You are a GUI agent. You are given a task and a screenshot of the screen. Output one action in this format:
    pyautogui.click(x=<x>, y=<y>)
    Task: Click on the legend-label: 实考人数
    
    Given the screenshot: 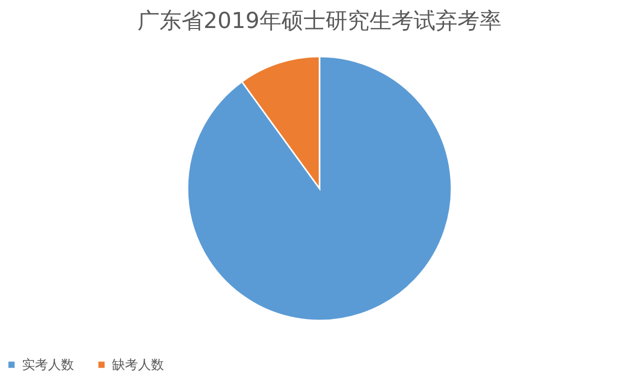 What is the action you would take?
    pyautogui.click(x=48, y=365)
    